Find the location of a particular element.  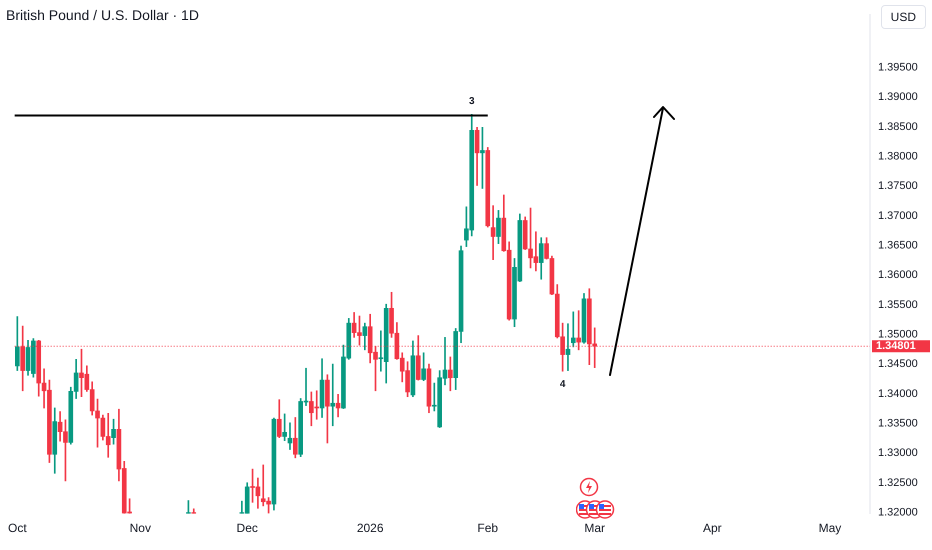

y-tick-label: 1.39500 is located at coordinates (898, 67).